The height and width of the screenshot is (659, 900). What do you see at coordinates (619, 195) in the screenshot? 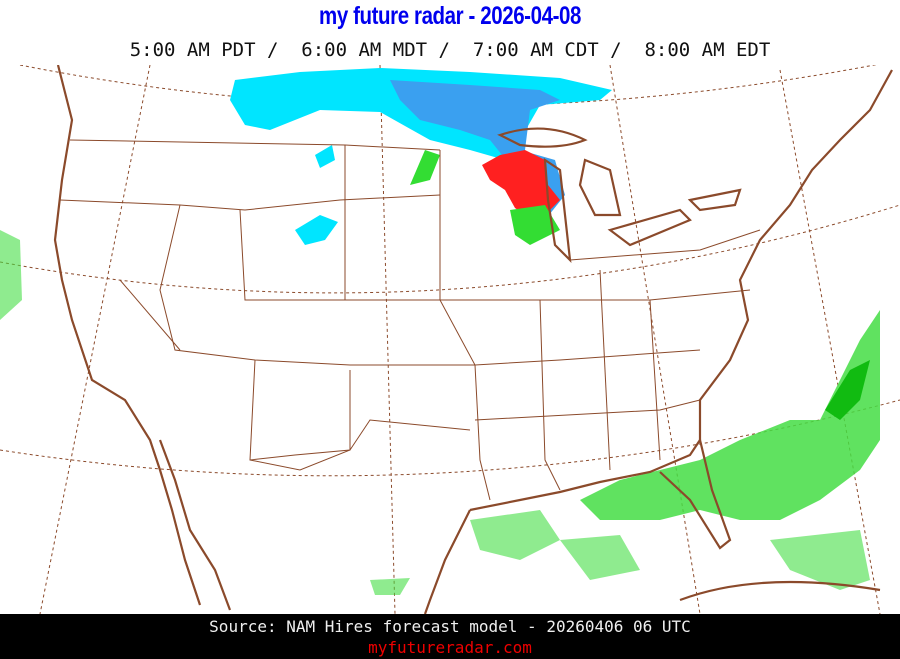
I see `great-lakes` at bounding box center [619, 195].